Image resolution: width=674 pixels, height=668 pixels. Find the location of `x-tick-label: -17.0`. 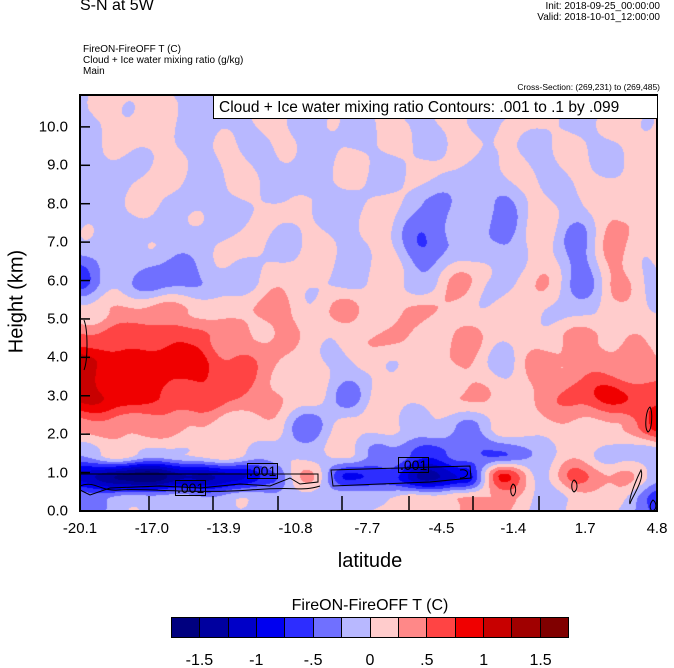

x-tick-label: -17.0 is located at coordinates (151, 528).